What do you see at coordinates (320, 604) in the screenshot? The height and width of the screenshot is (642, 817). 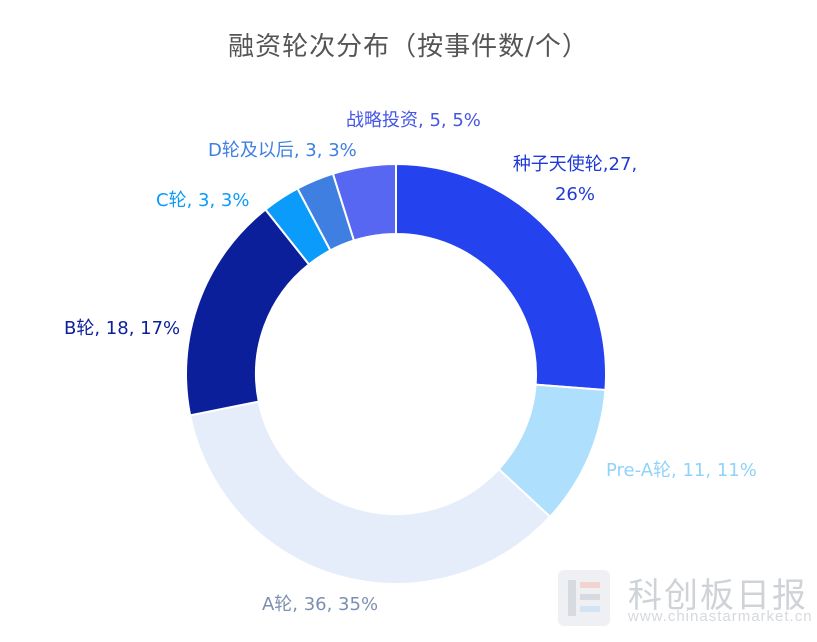 I see `slice-label-3: A轮, 36, 35%` at bounding box center [320, 604].